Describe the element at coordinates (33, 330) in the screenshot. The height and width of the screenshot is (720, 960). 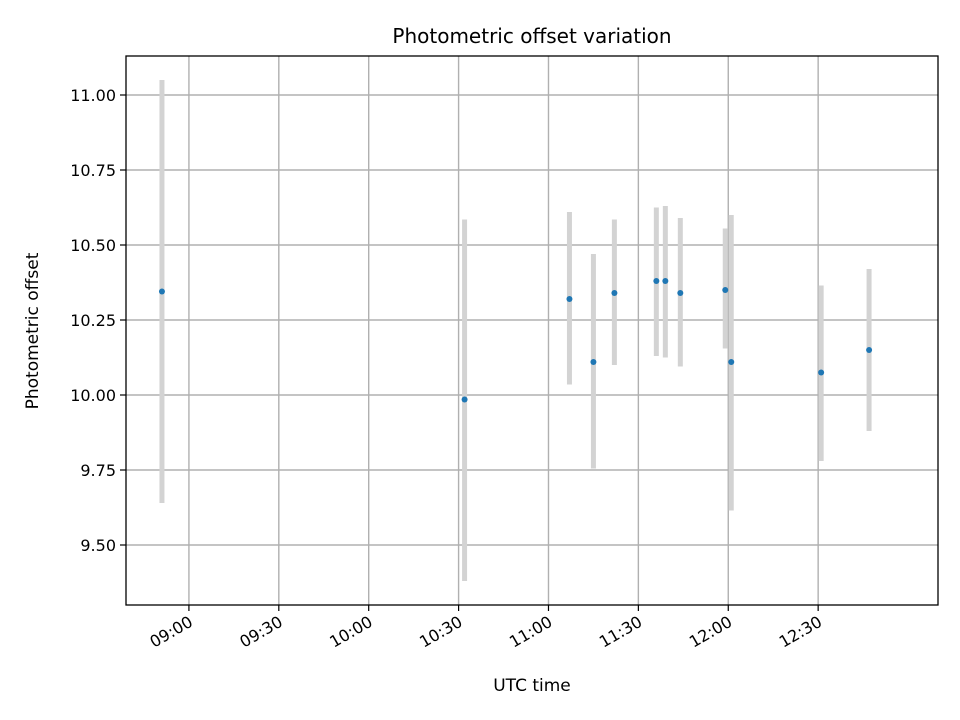
I see `y-axis-title: Photometric offset` at that location.